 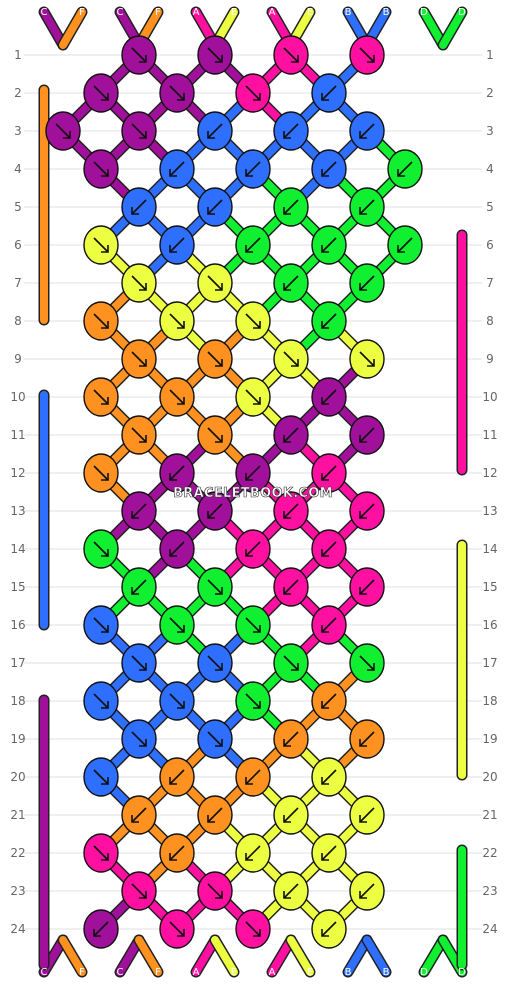 I want to click on row-number-left: 1, so click(x=18, y=55).